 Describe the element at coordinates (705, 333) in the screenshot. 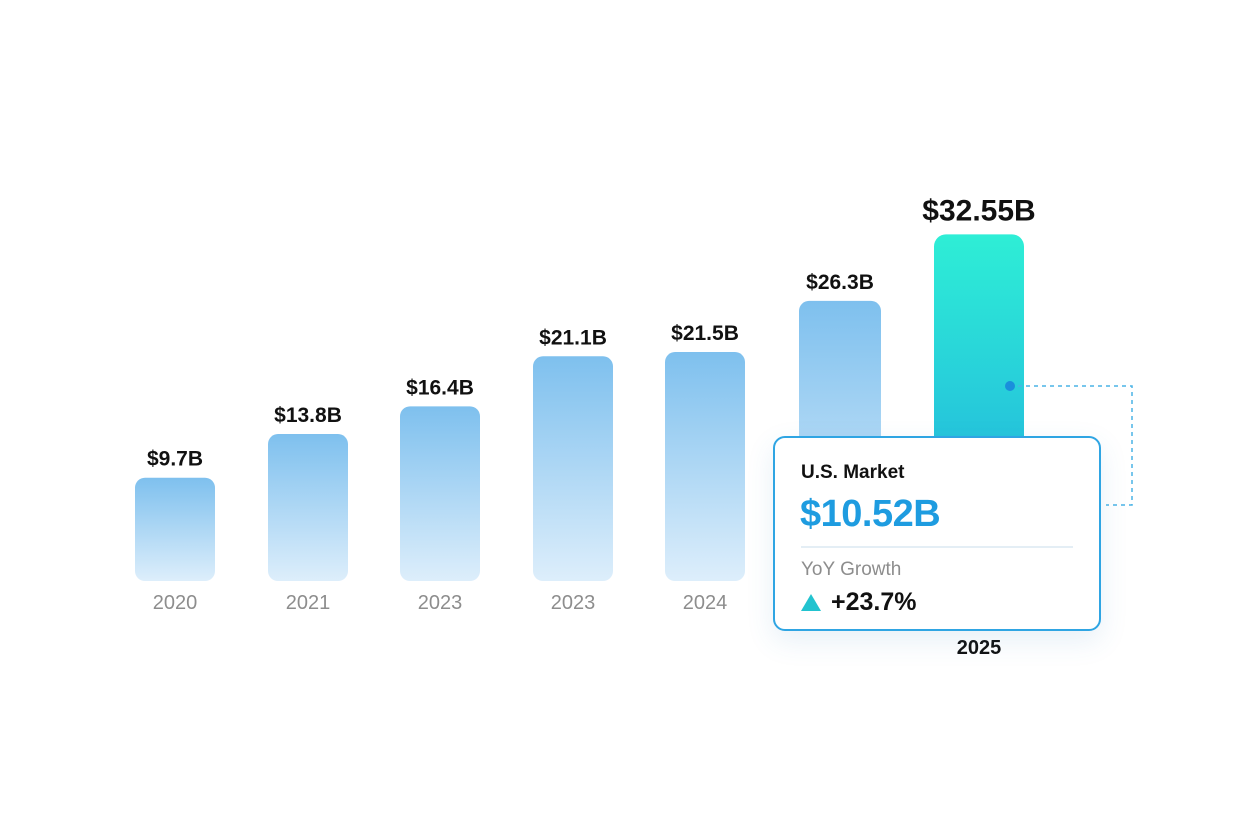

I see `value-label-4: $21.5B` at that location.